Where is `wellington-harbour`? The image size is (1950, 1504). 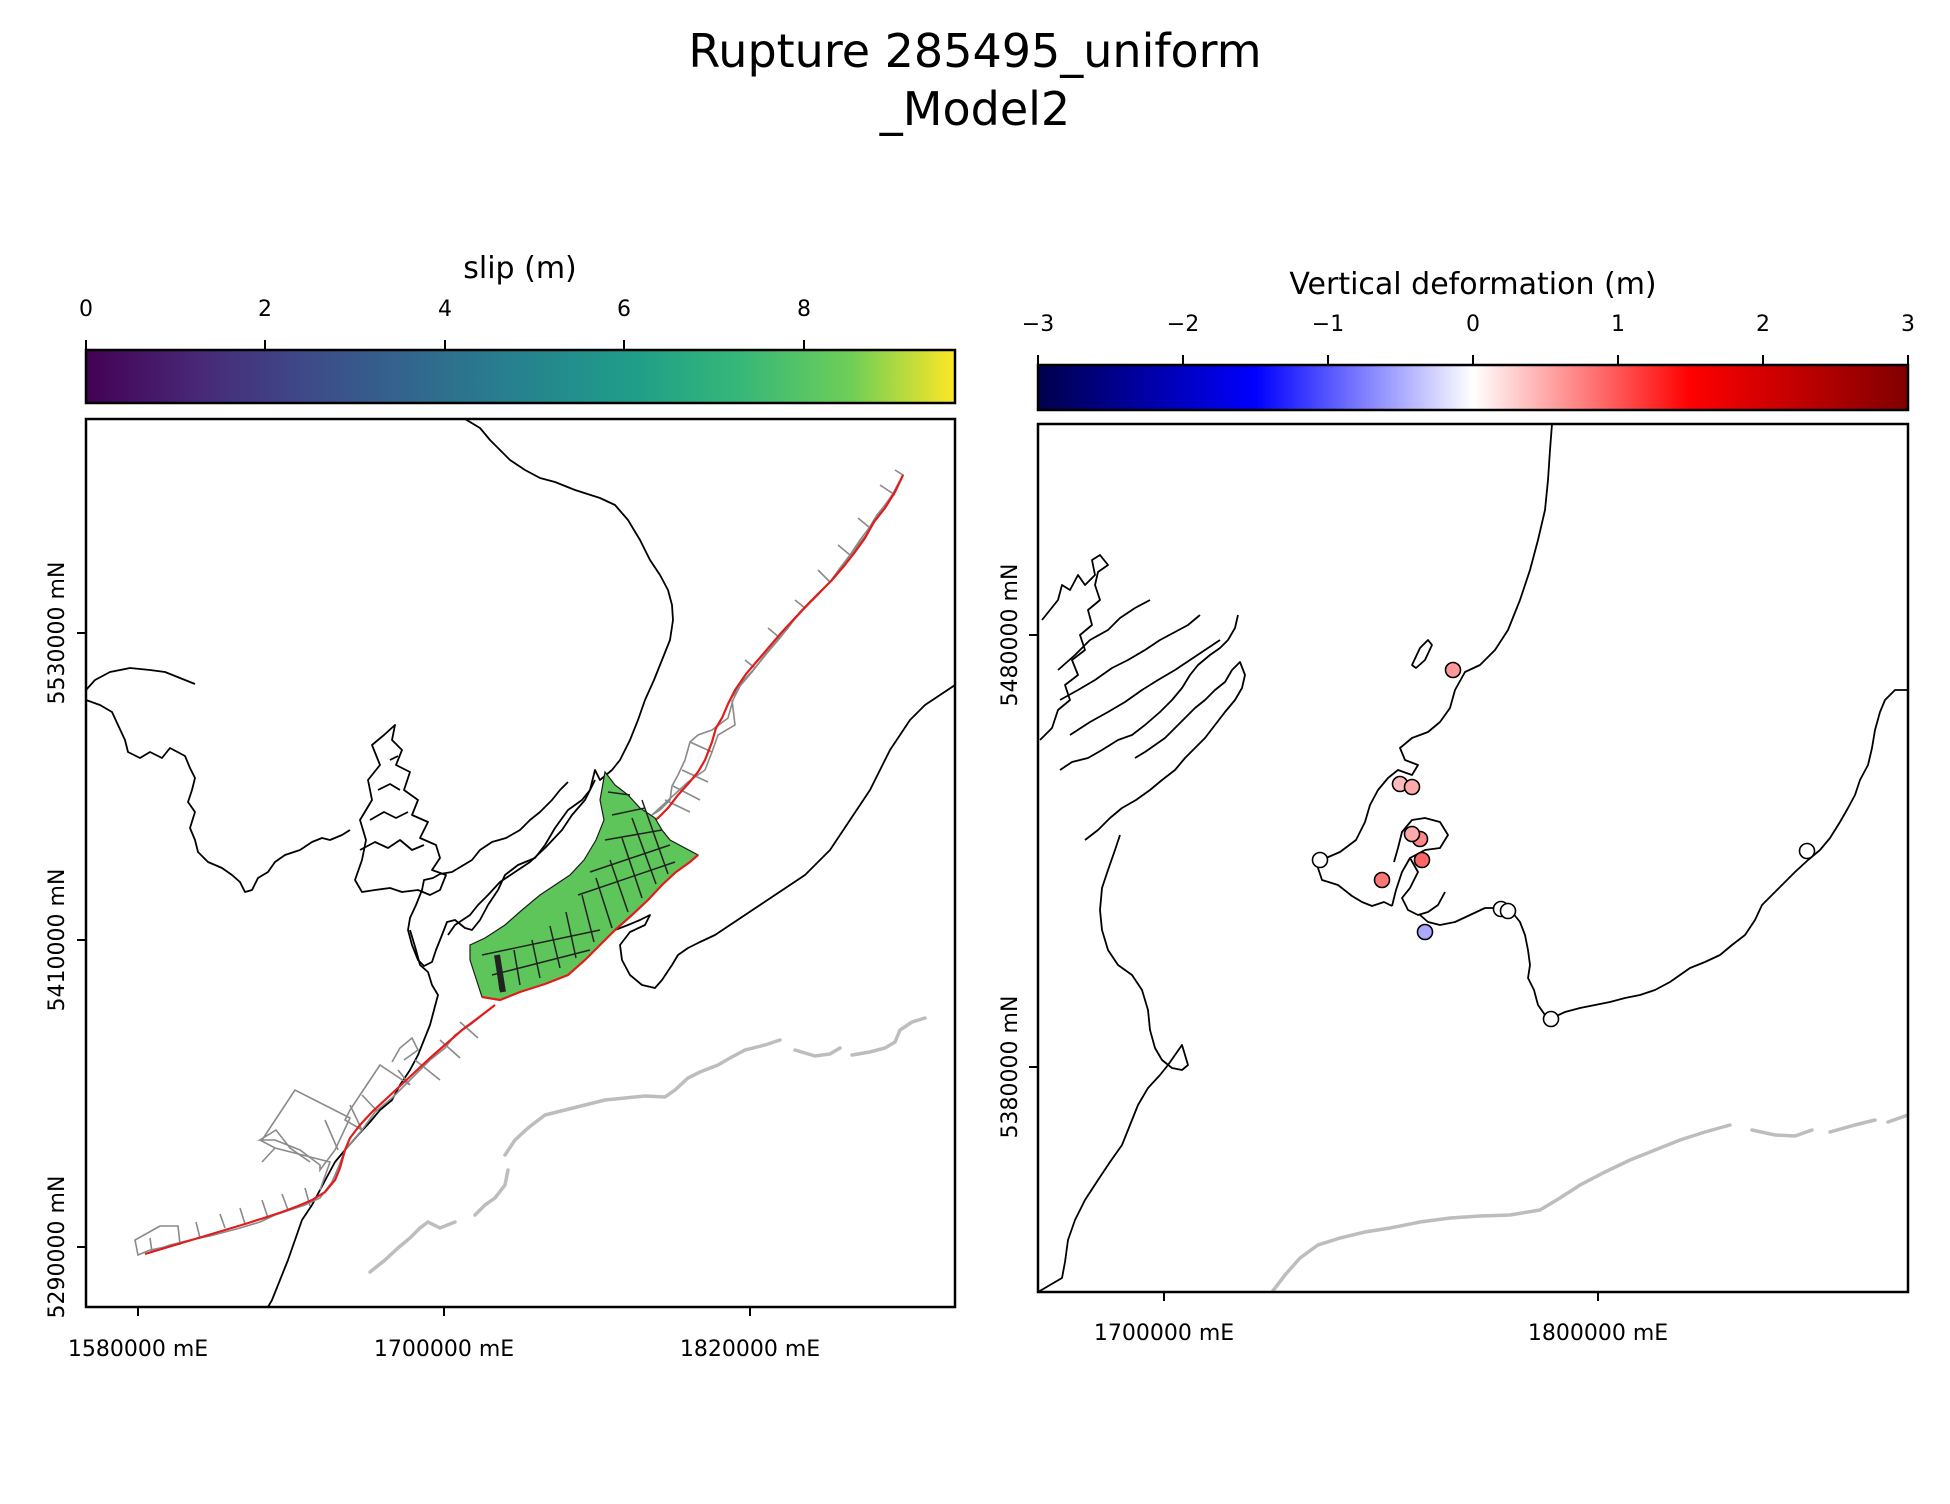 wellington-harbour is located at coordinates (1420, 866).